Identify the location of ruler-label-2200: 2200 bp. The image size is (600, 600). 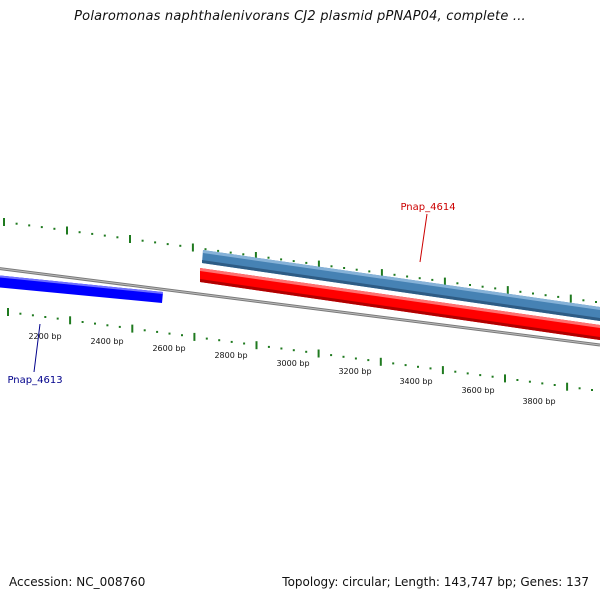
(44, 336).